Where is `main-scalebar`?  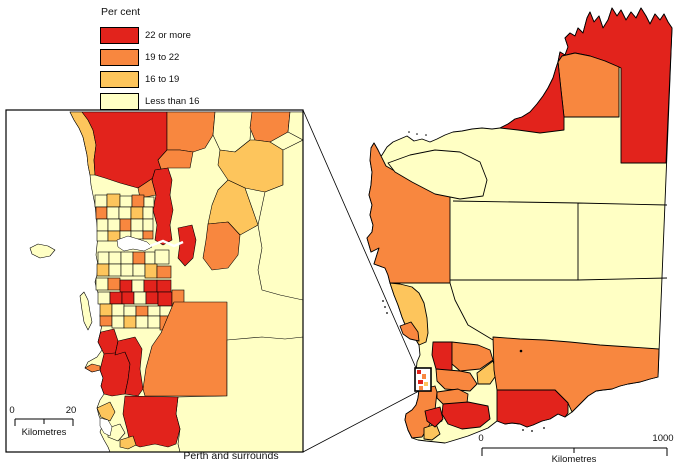 main-scalebar is located at coordinates (574, 451).